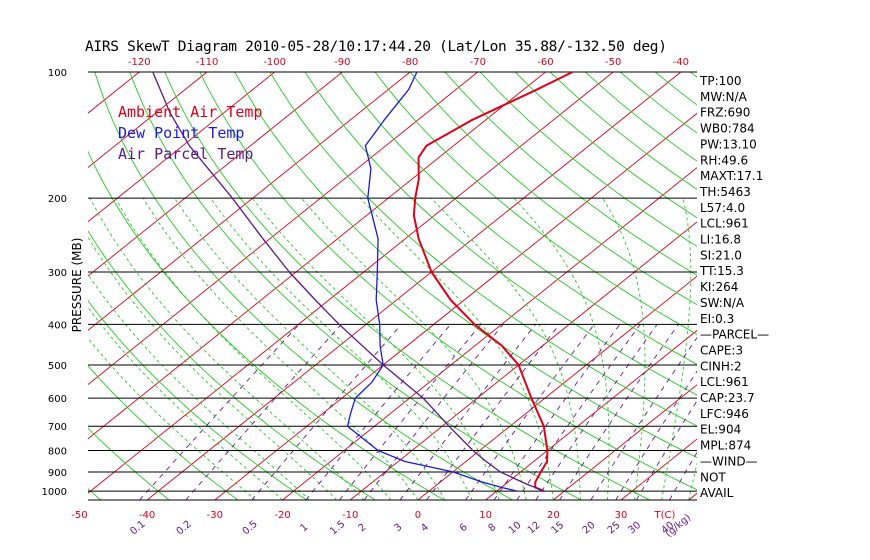 Image resolution: width=870 pixels, height=560 pixels. What do you see at coordinates (589, 528) in the screenshot?
I see `mixing-ratio-tick-label: 20` at bounding box center [589, 528].